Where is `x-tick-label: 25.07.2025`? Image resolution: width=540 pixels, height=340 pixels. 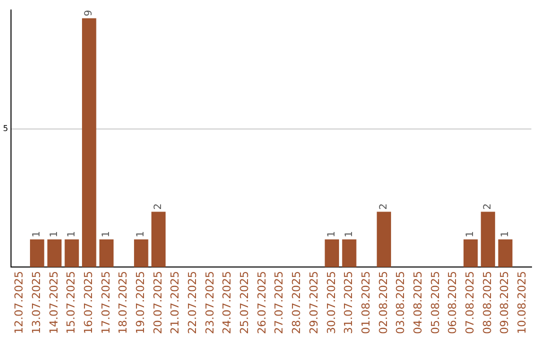
x-tick-label: 25.07.2025 is located at coordinates (245, 302).